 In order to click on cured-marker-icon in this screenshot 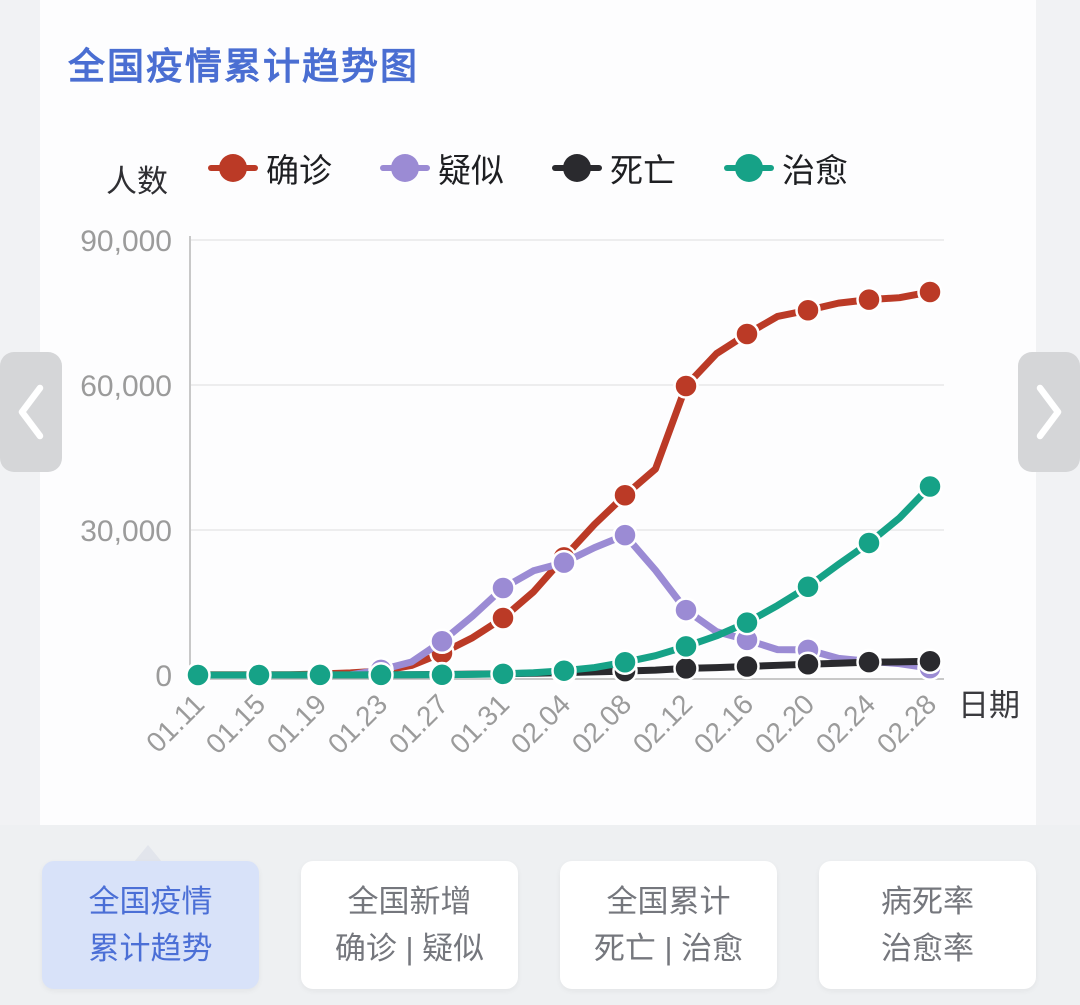, I will do `click(749, 168)`.